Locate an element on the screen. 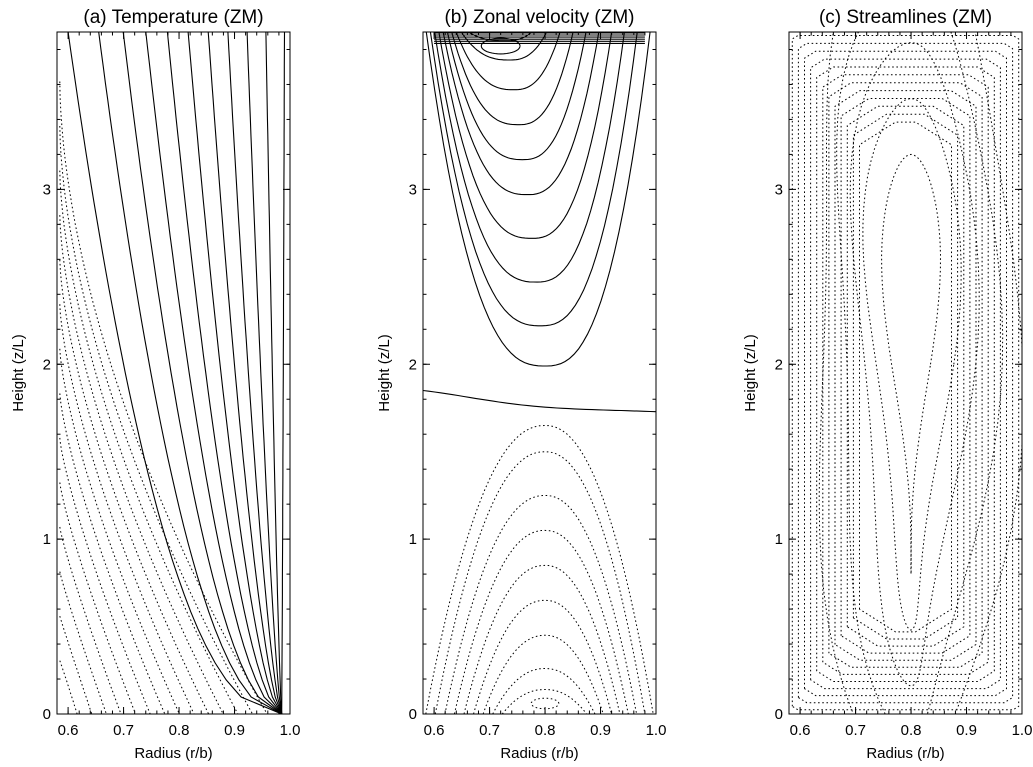 The image size is (1033, 767). panel-title: (a) Temperature (ZM) is located at coordinates (173, 17).